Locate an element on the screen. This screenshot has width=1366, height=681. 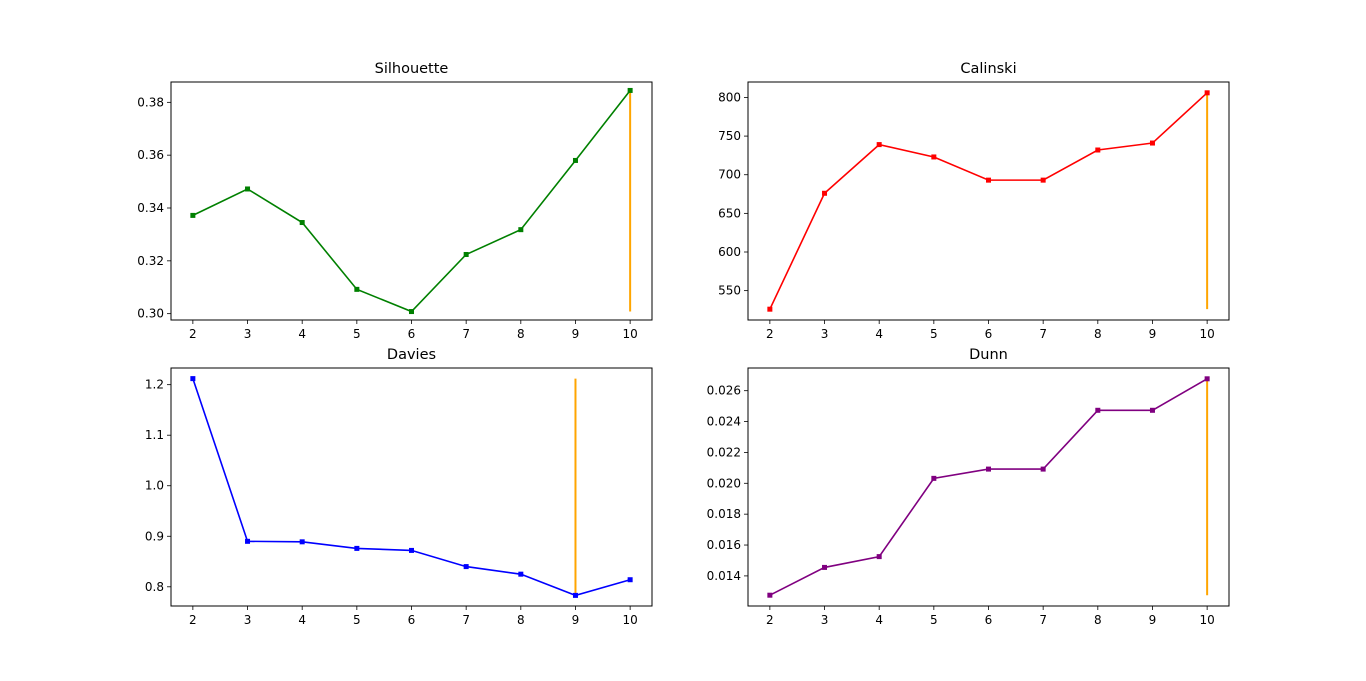
y-tick-label: 600 is located at coordinates (729, 252).